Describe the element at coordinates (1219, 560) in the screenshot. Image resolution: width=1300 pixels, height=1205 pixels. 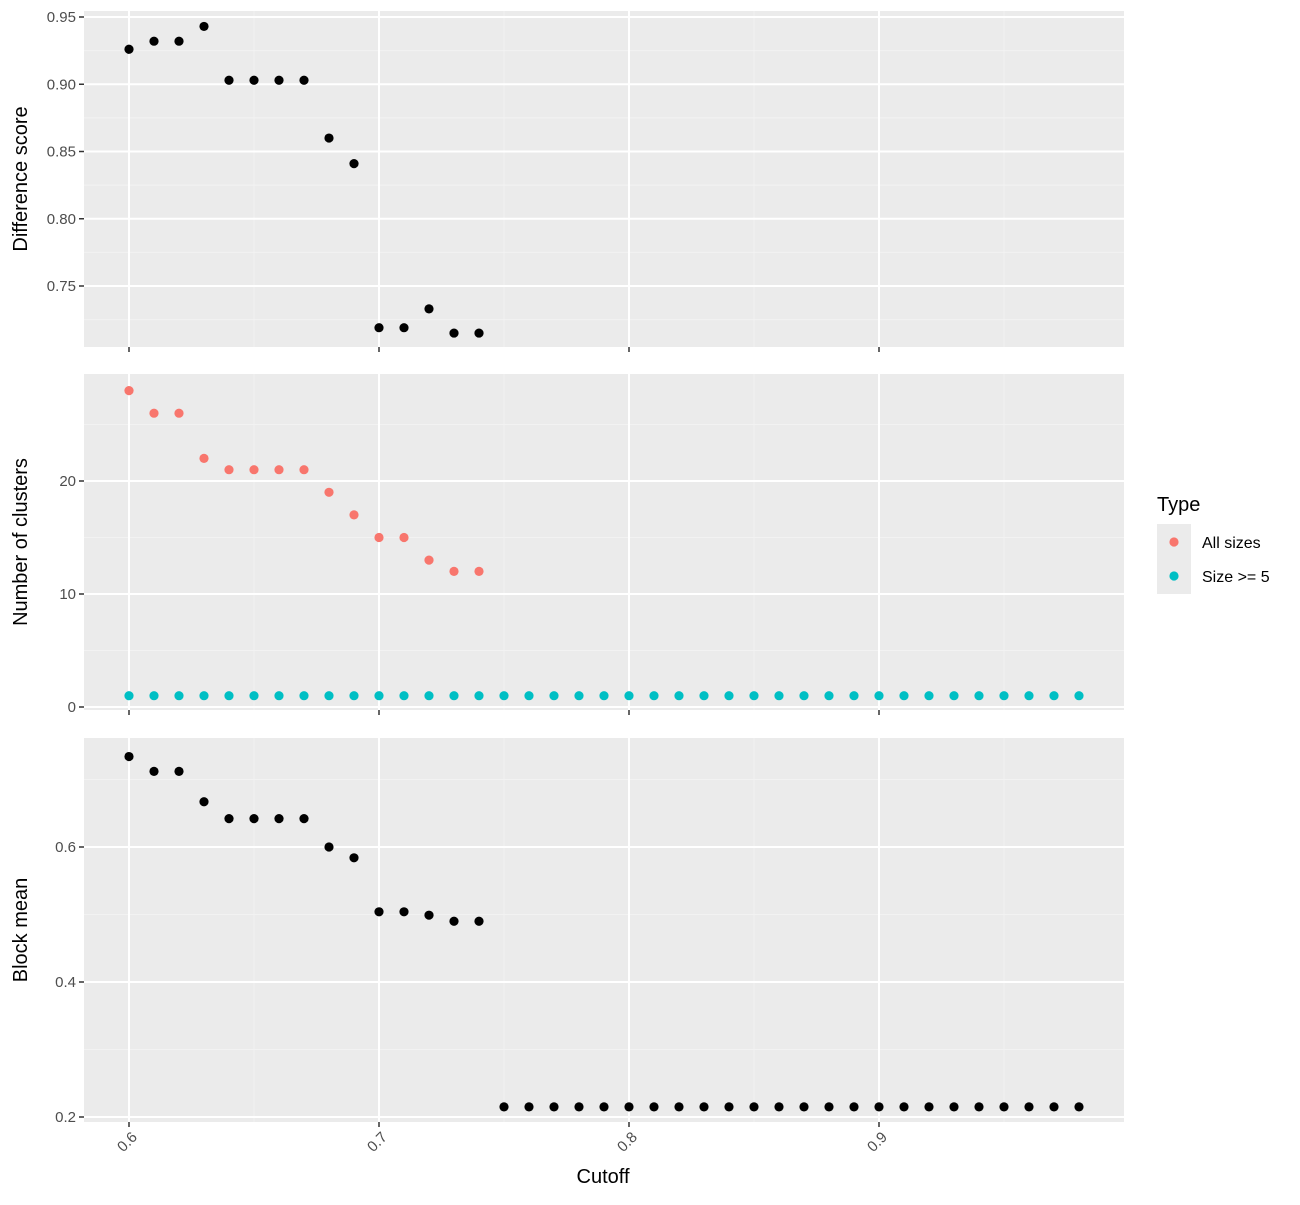
I see `legend-entries: All sizes Size >= 5` at that location.